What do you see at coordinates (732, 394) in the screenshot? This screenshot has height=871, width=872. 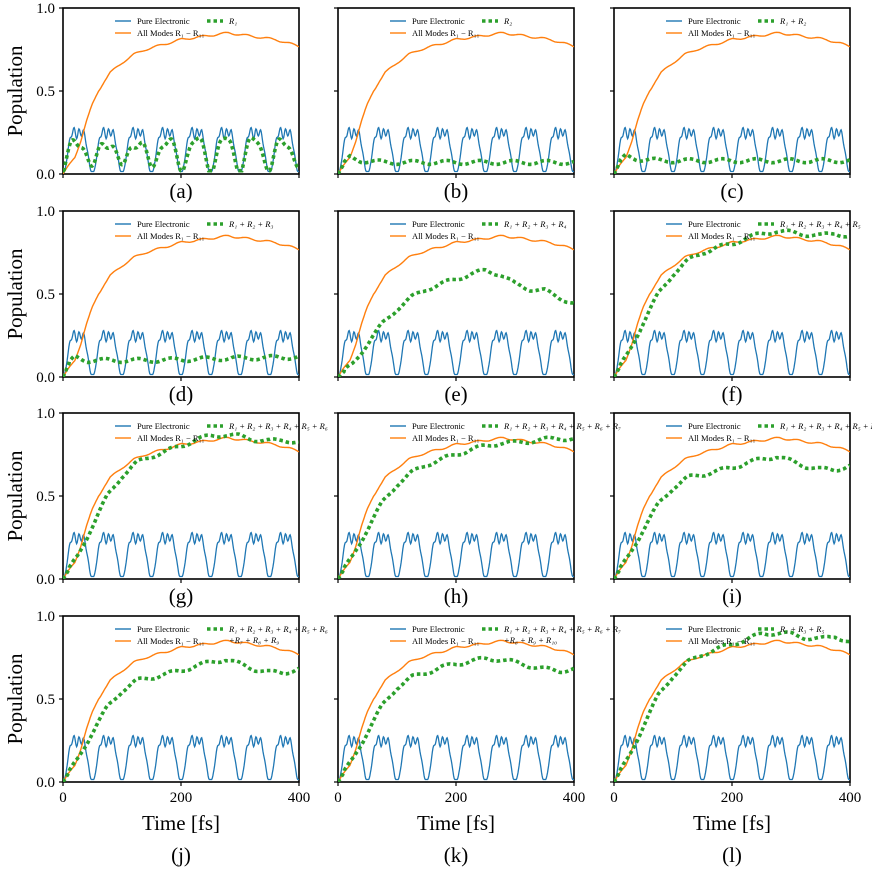 I see `panel-label: (f)` at bounding box center [732, 394].